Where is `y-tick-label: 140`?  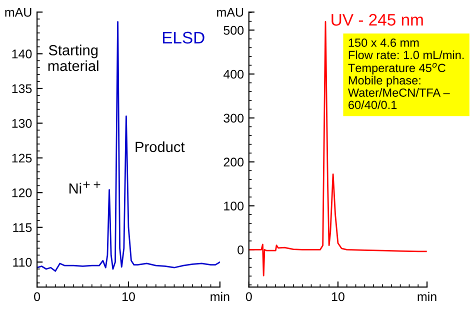 y-tick-label: 140 is located at coordinates (22, 54).